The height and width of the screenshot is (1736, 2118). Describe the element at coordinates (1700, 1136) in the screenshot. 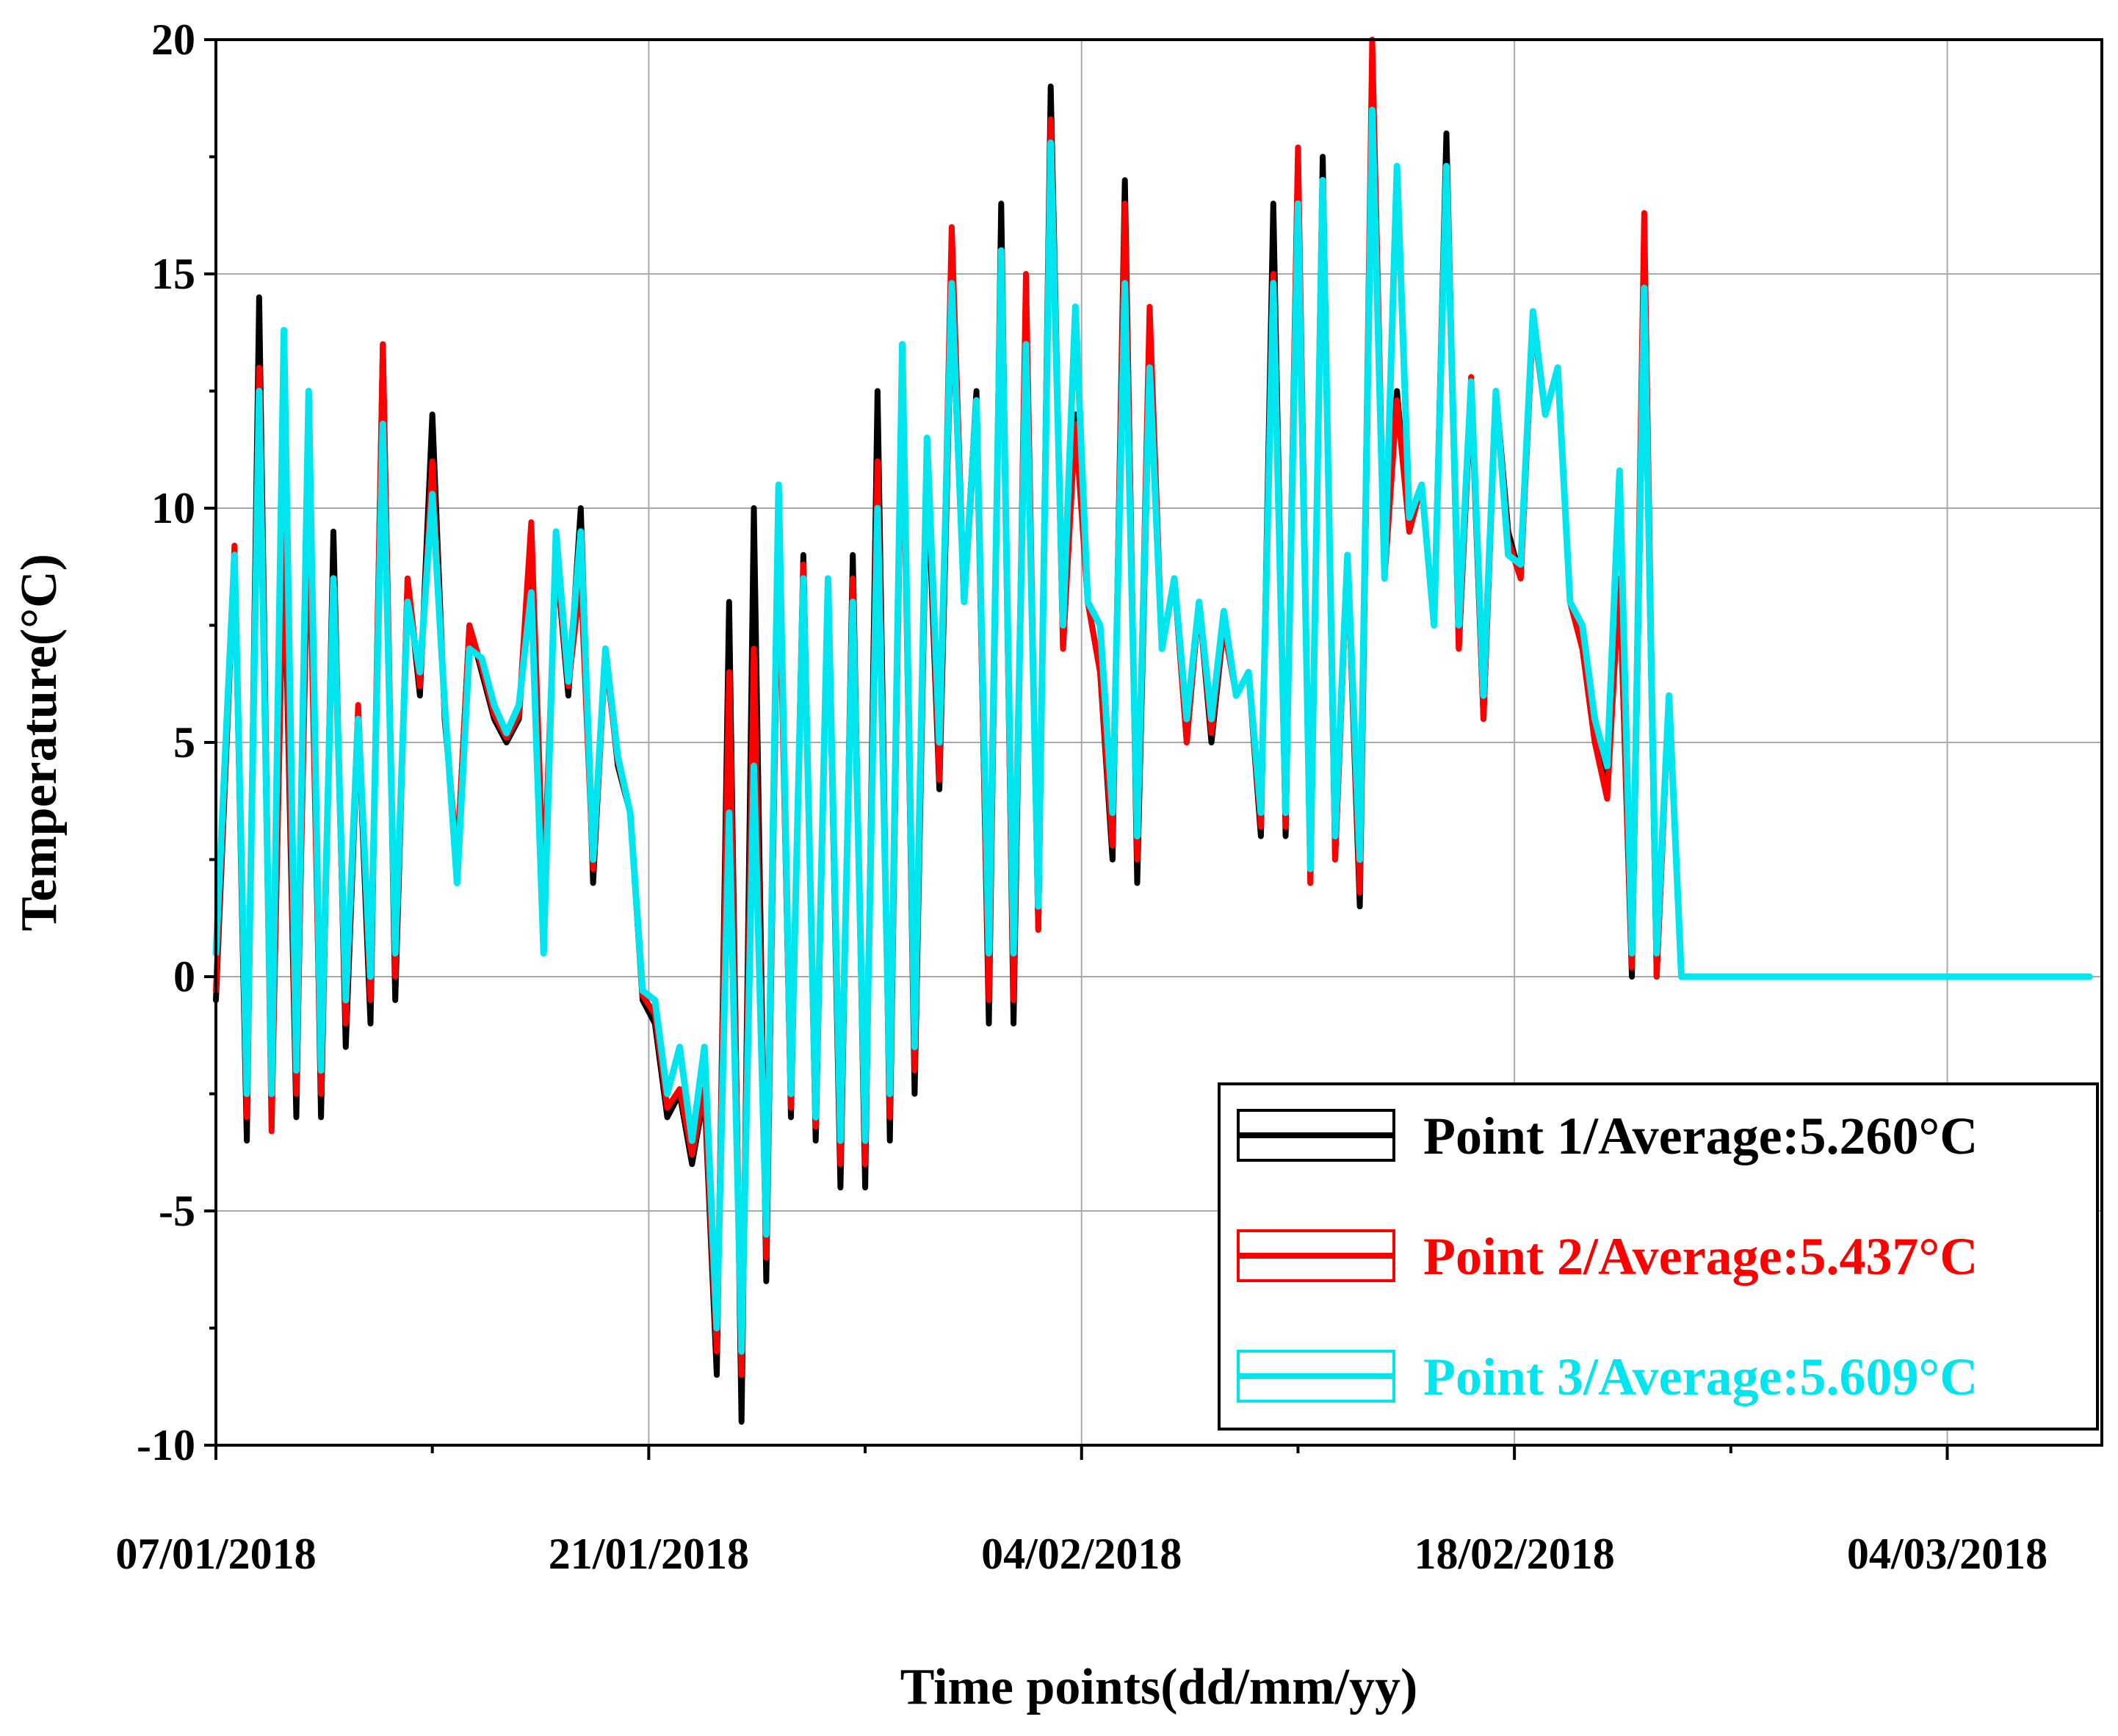

I see `legend-label-1: Point 1/Average:5.260°C` at that location.